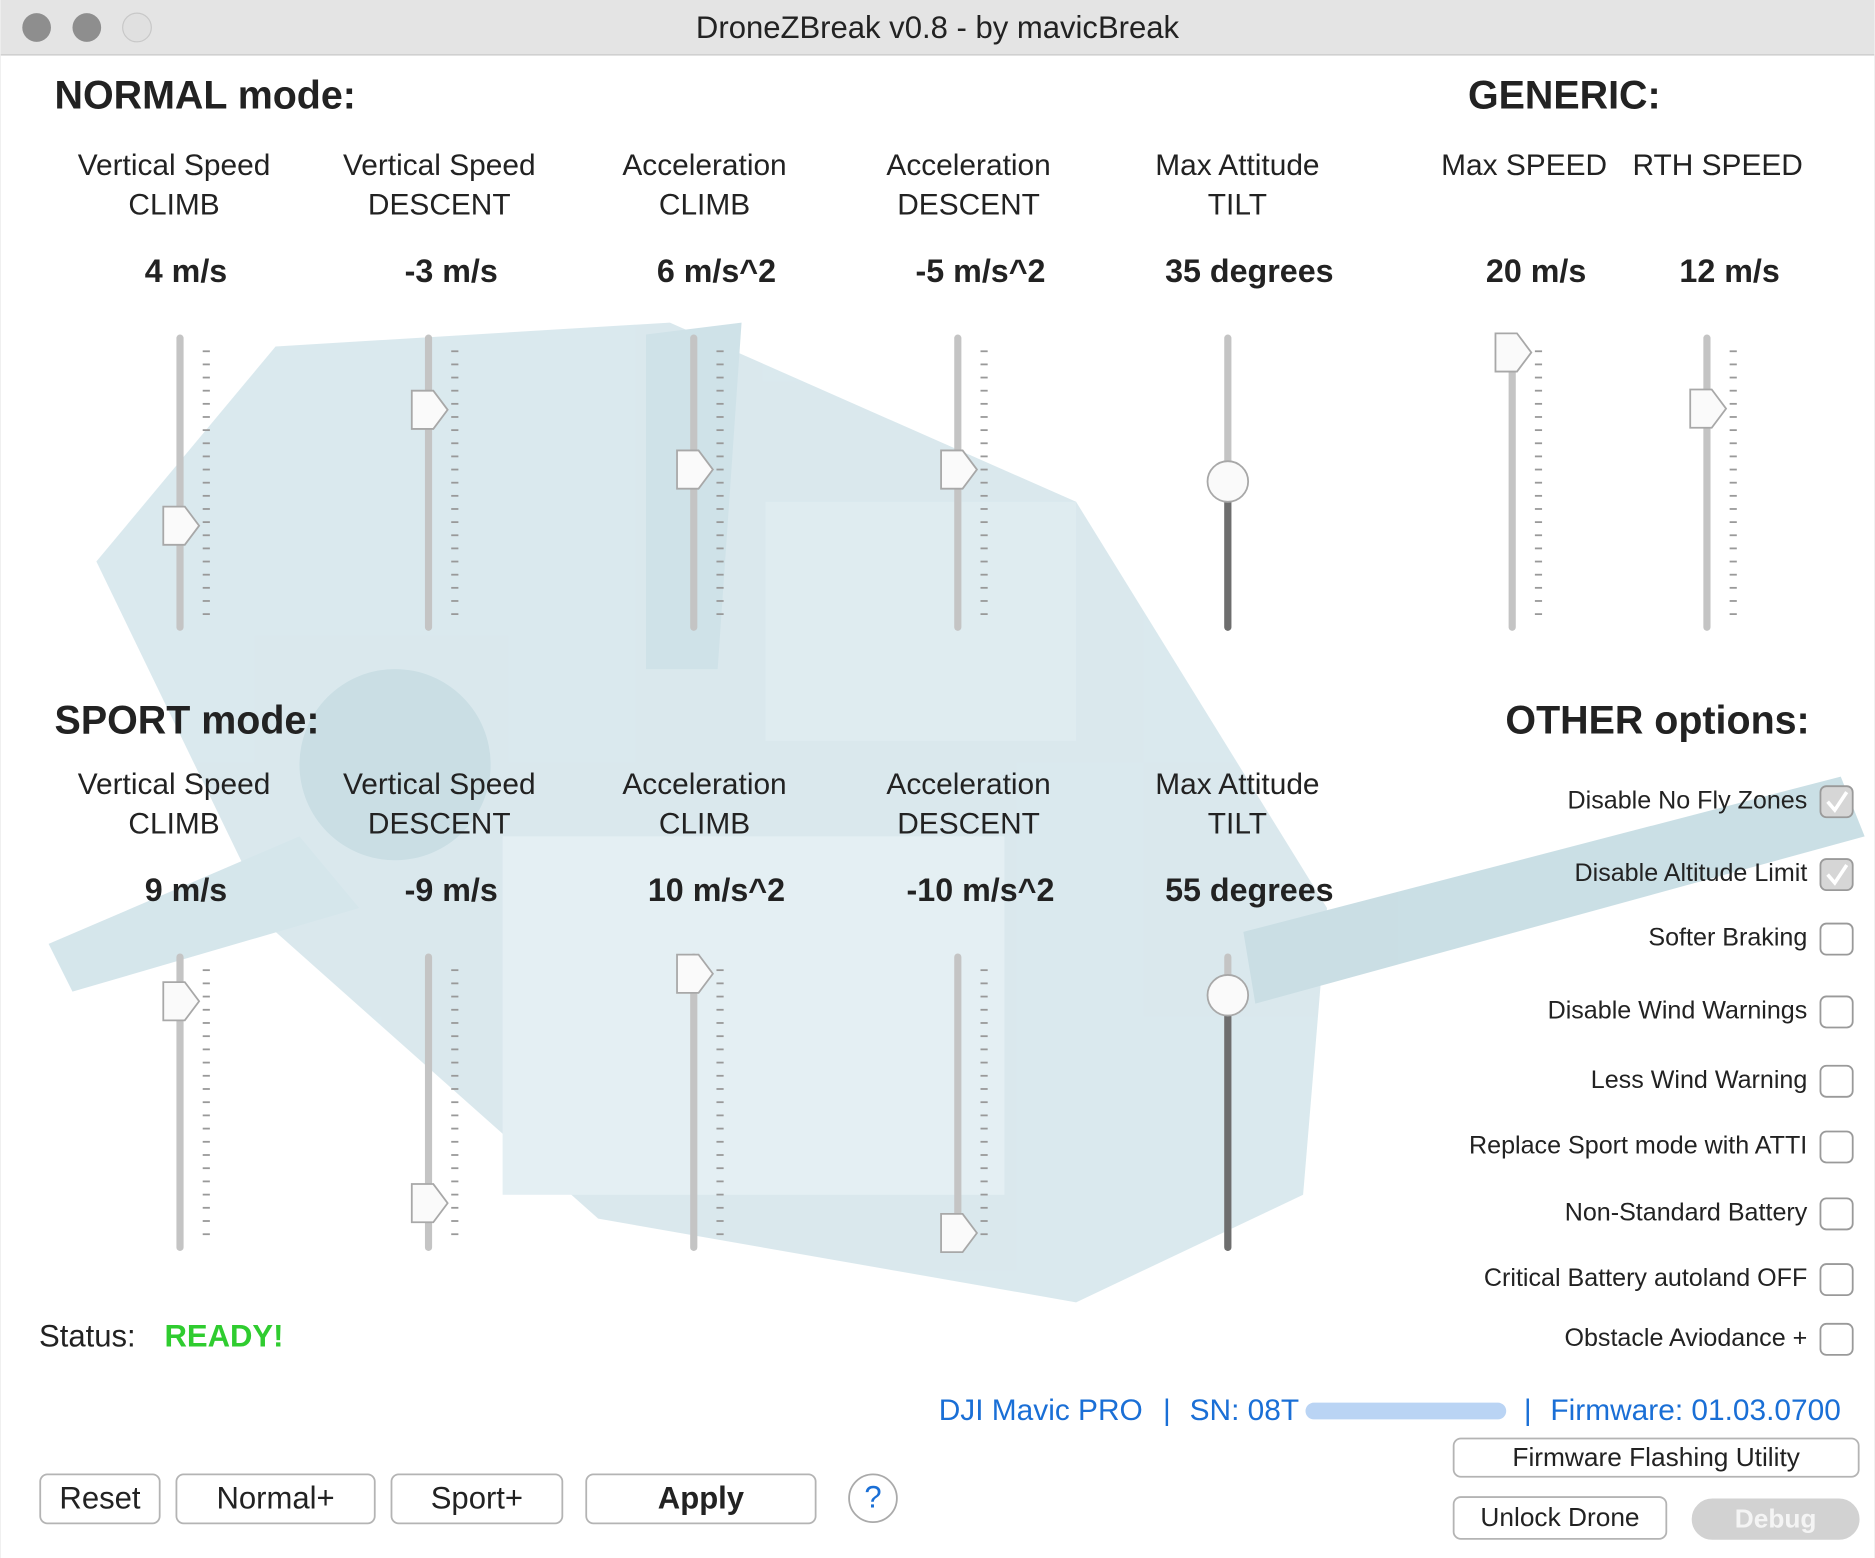 This screenshot has height=1558, width=1875. I want to click on button-label: Apply, so click(701, 1497).